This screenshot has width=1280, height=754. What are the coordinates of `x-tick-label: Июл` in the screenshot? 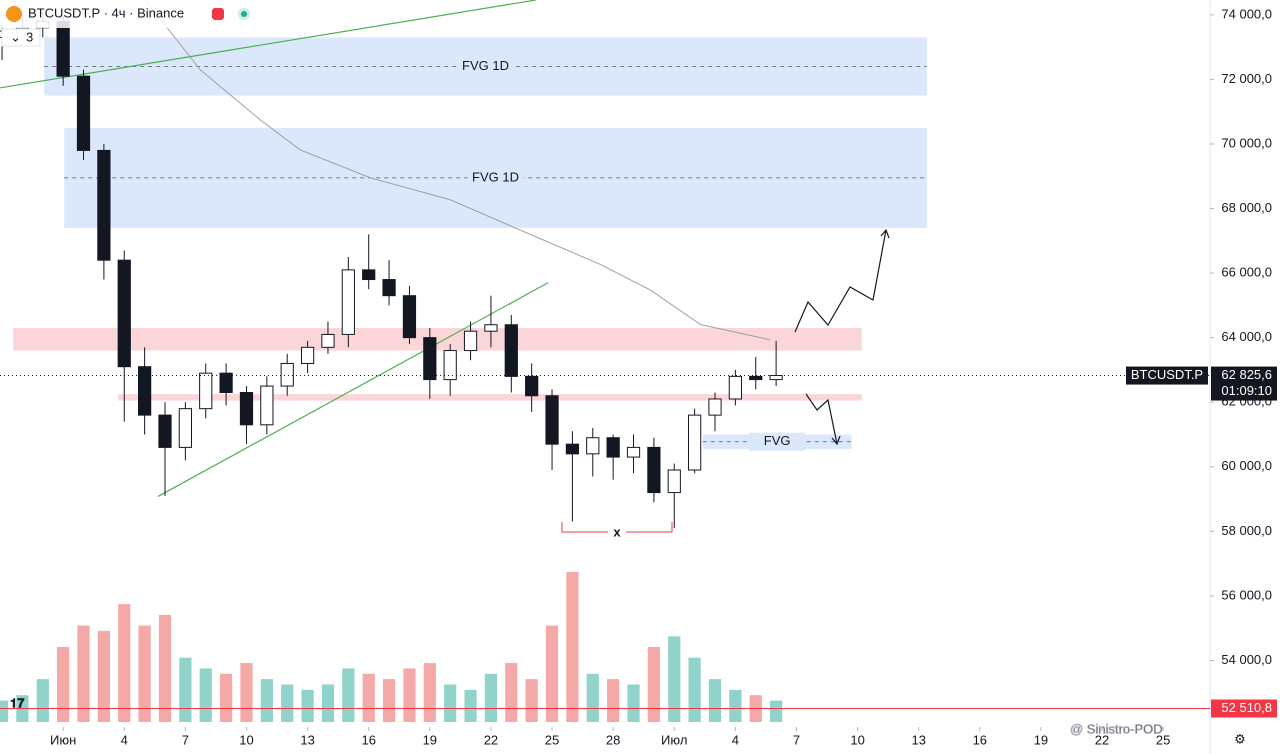 It's located at (674, 739).